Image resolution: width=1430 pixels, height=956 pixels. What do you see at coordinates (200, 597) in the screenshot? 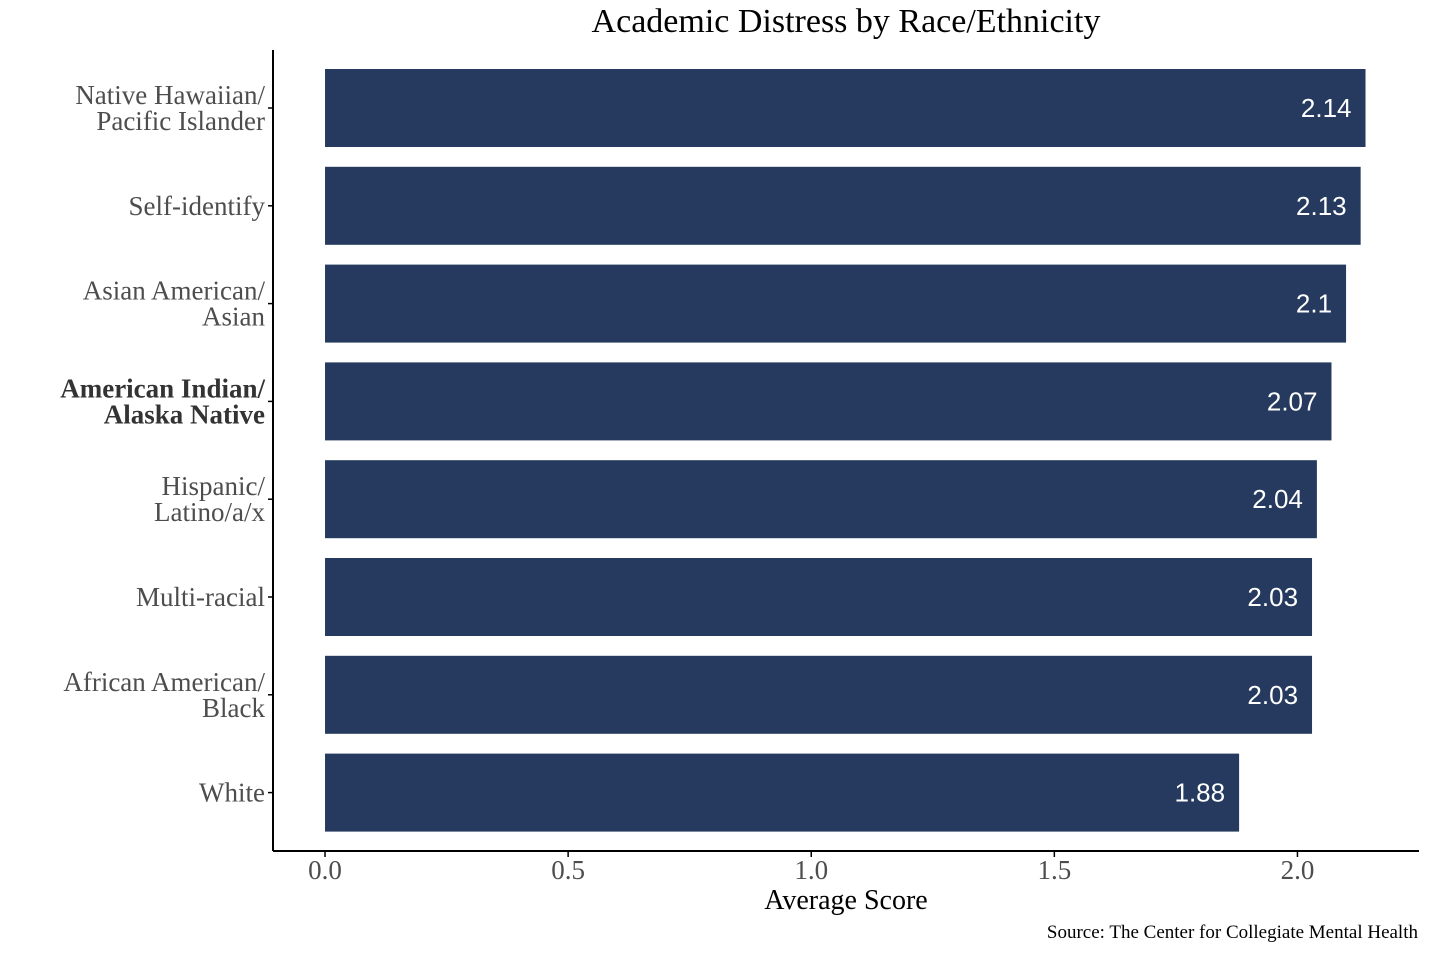
I see `y-tick-label: Multi-racial` at bounding box center [200, 597].